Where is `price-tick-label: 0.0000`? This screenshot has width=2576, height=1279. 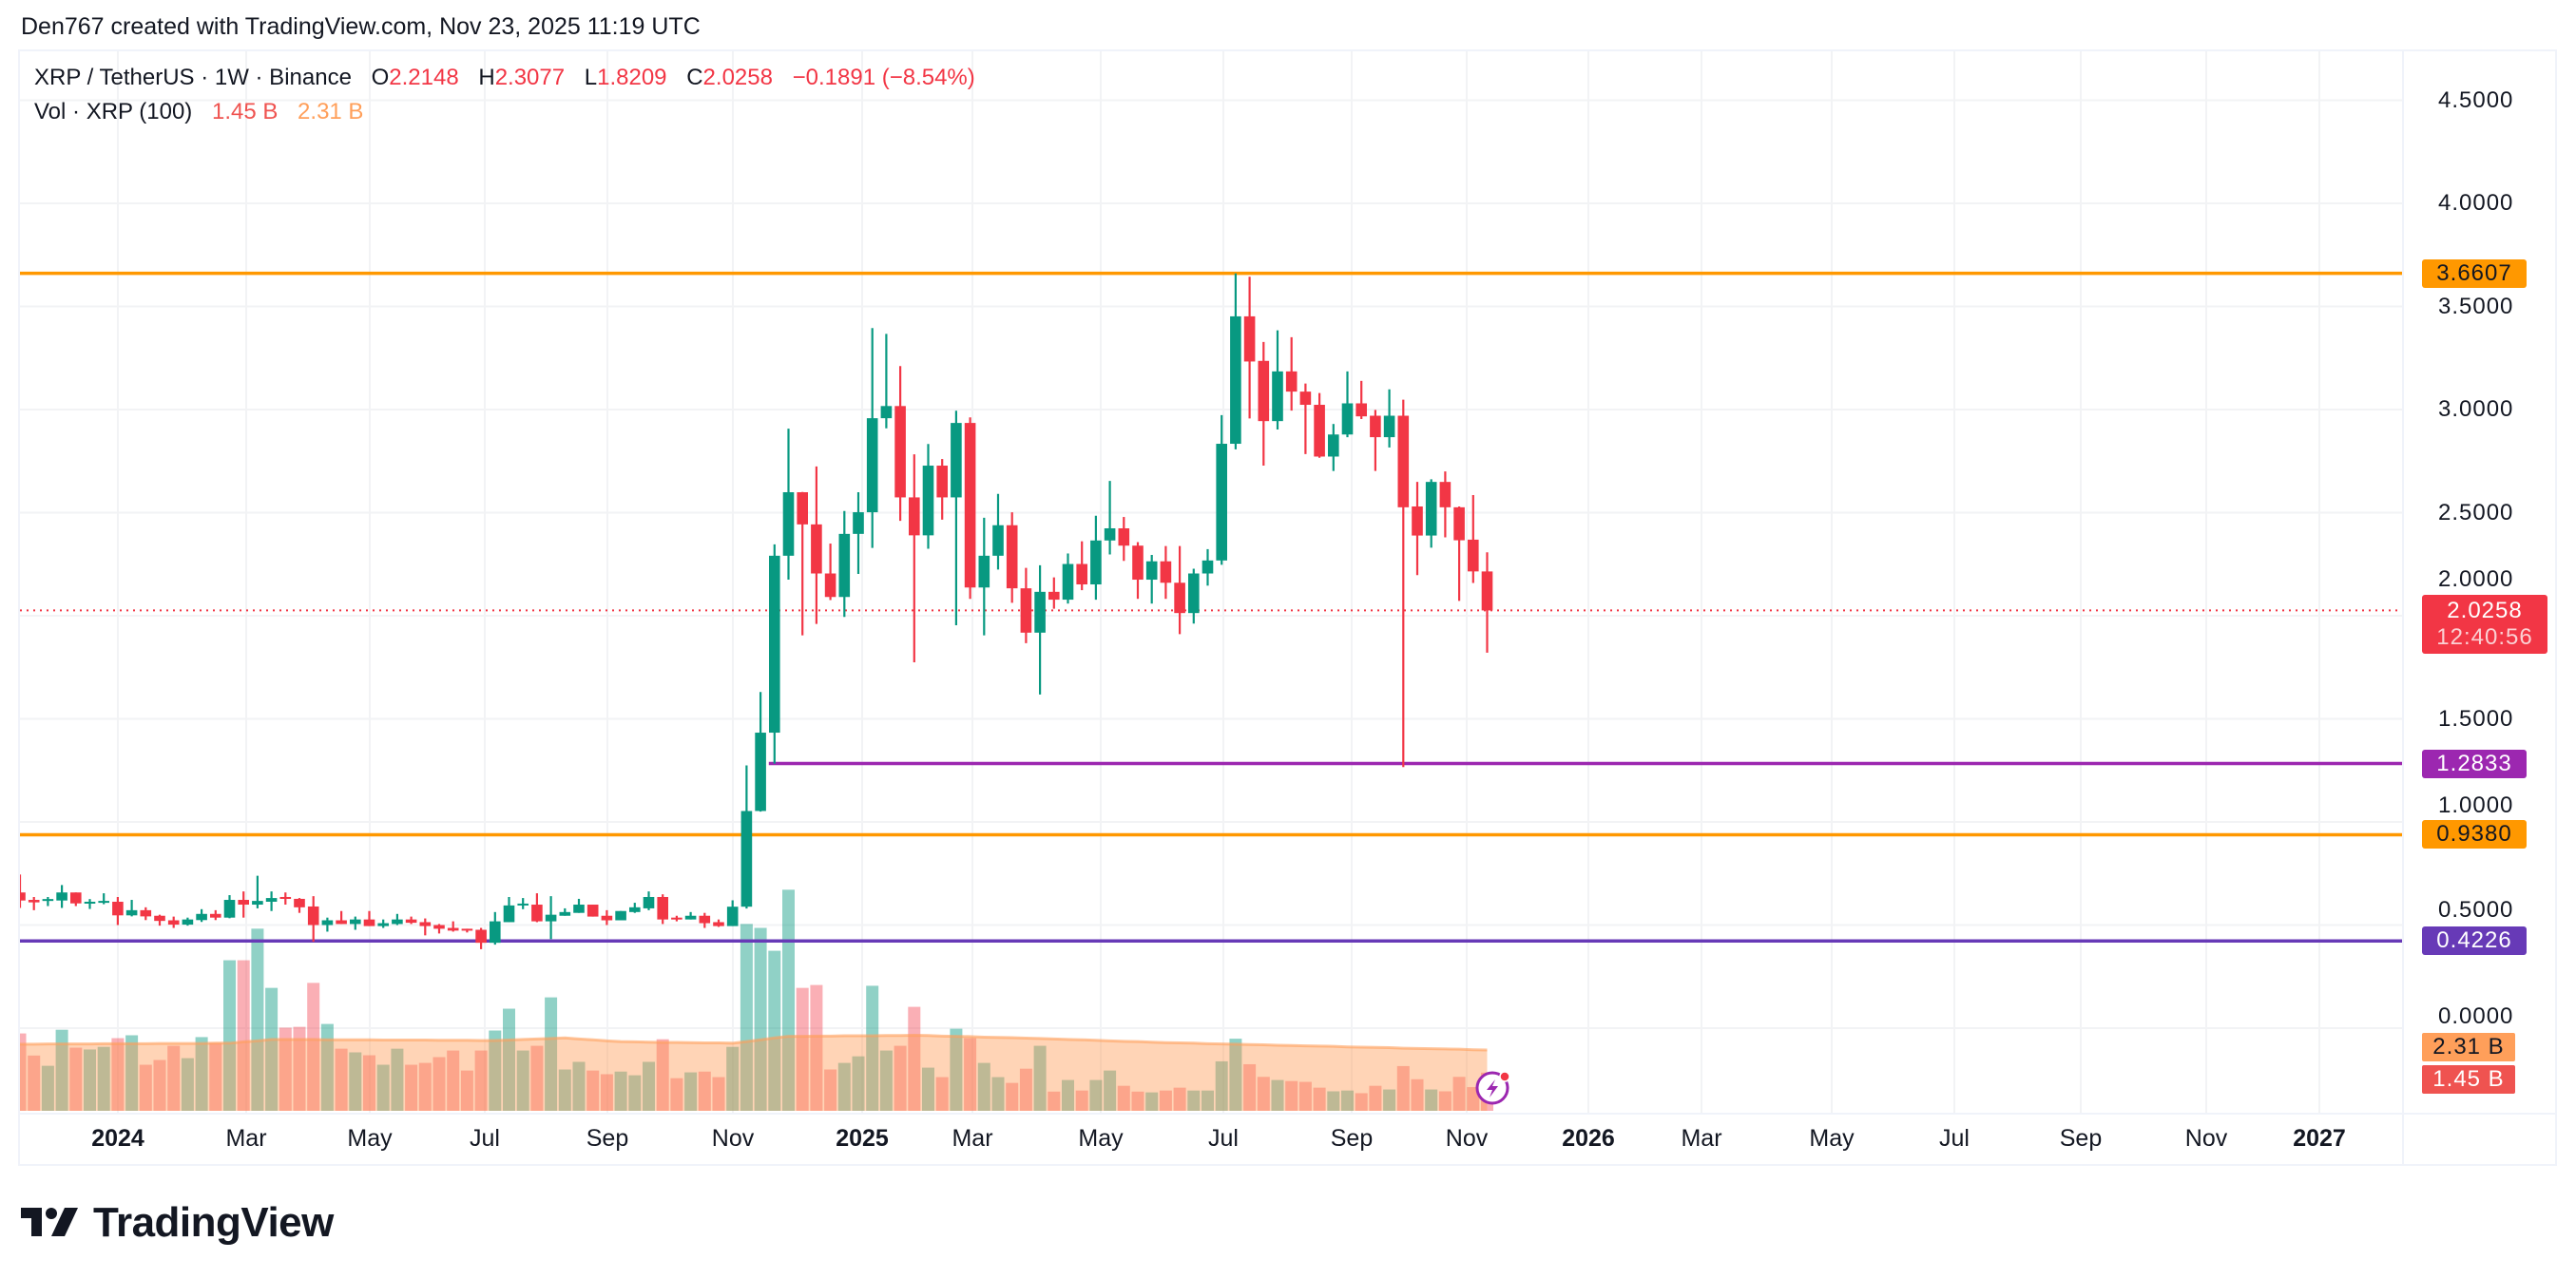
price-tick-label: 0.0000 is located at coordinates (2476, 1016).